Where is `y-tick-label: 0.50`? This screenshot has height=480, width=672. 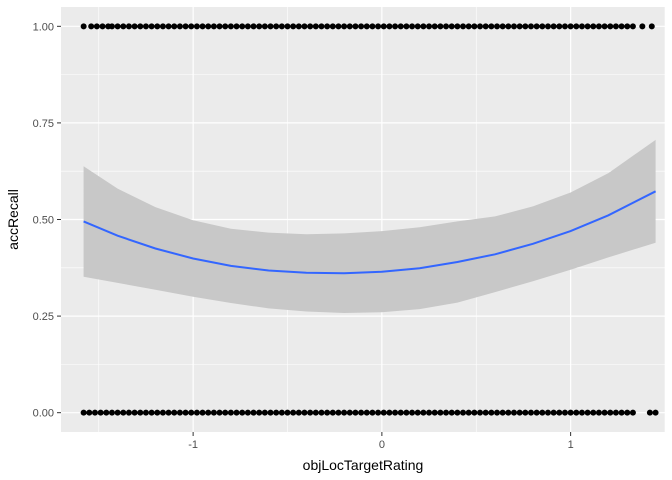 y-tick-label: 0.50 is located at coordinates (43, 221).